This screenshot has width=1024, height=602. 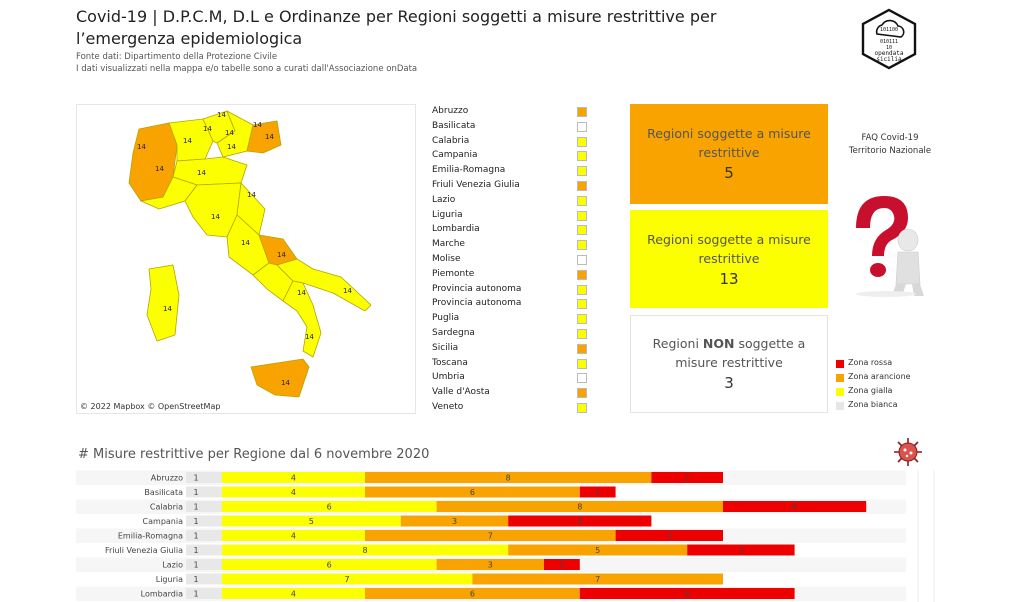 What do you see at coordinates (453, 273) in the screenshot?
I see `region-legend-label: Piemonte` at bounding box center [453, 273].